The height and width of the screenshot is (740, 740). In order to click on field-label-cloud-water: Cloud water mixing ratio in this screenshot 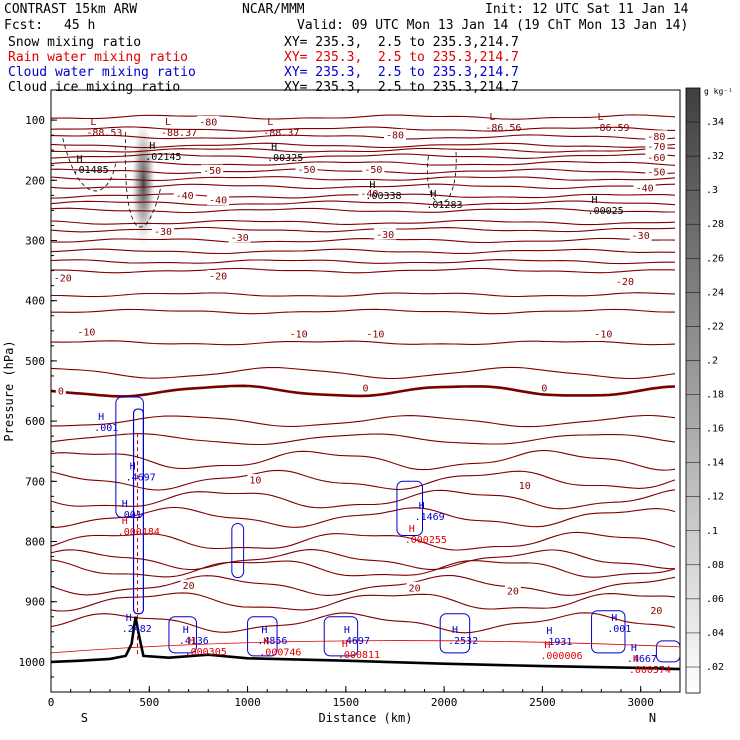, I will do `click(102, 72)`.